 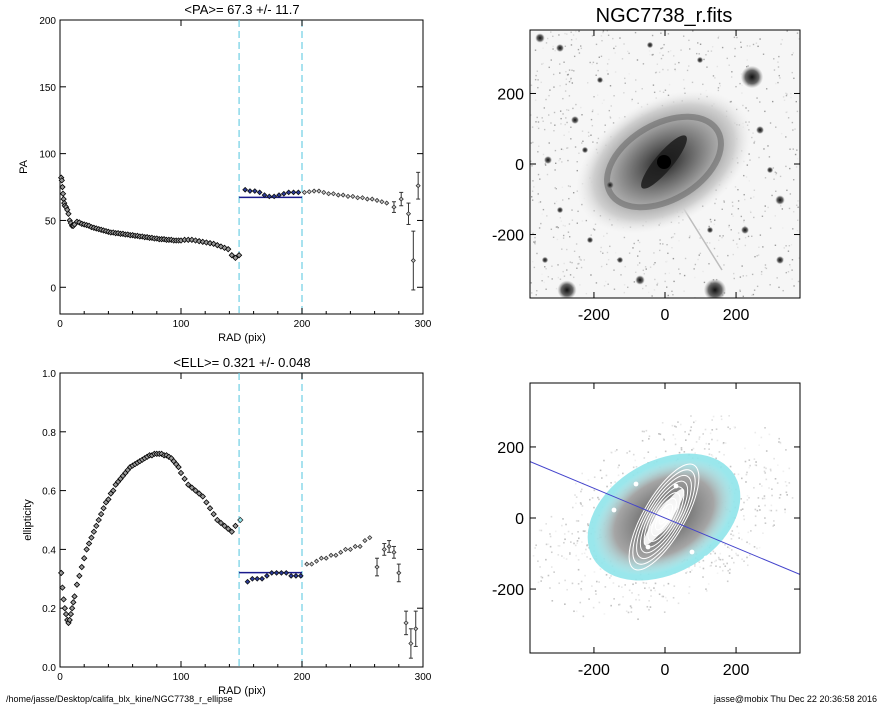 What do you see at coordinates (270, 167) in the screenshot?
I see `pa-region-lines` at bounding box center [270, 167].